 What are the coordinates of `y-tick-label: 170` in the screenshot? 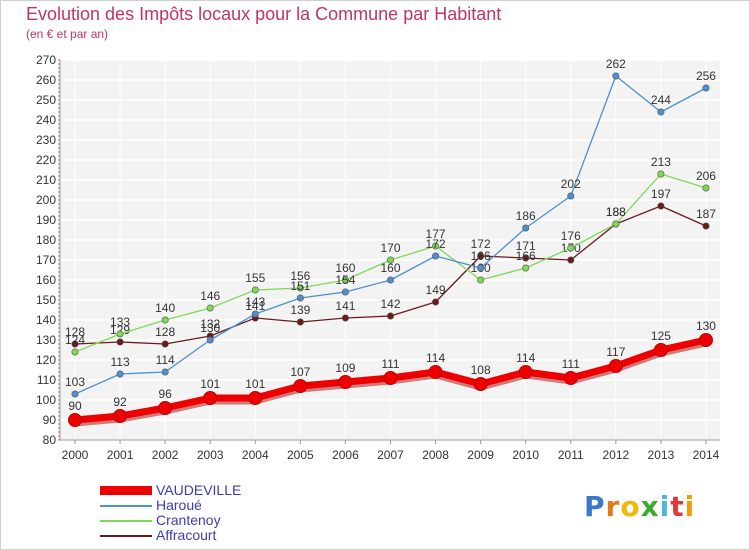 It's located at (46, 260).